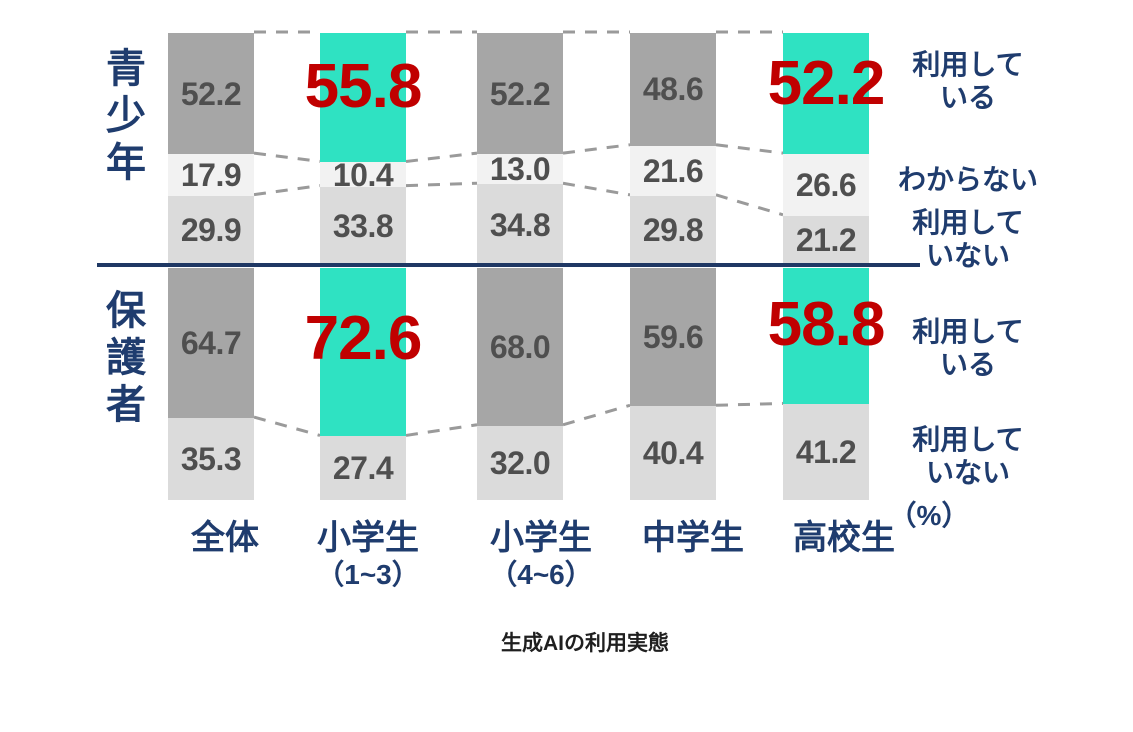  What do you see at coordinates (826, 325) in the screenshot?
I see `highlighted-value-label: 58.8` at bounding box center [826, 325].